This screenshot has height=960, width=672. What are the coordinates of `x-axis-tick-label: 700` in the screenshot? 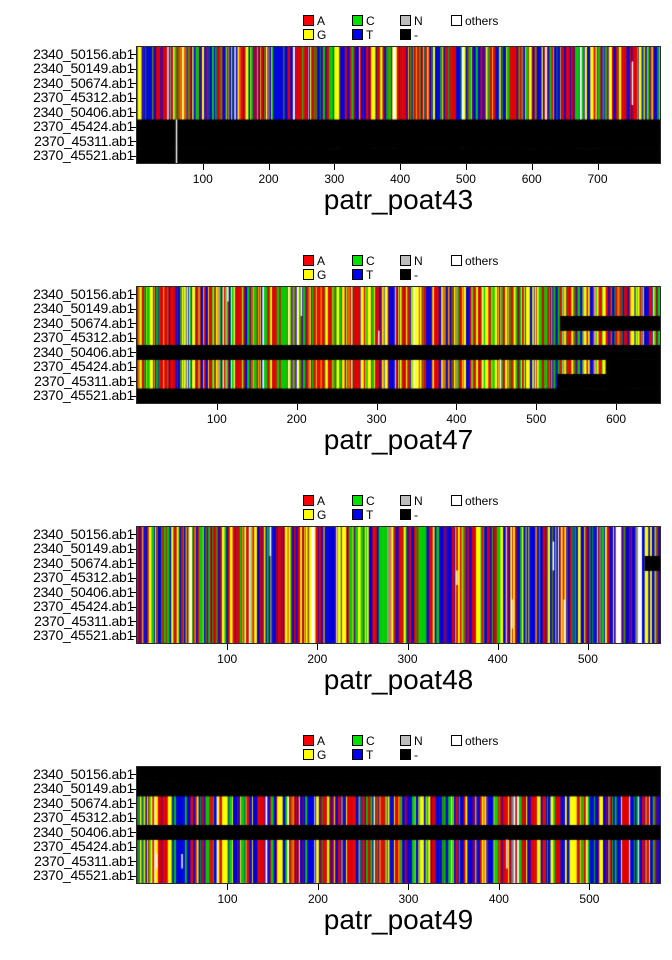 It's located at (597, 179).